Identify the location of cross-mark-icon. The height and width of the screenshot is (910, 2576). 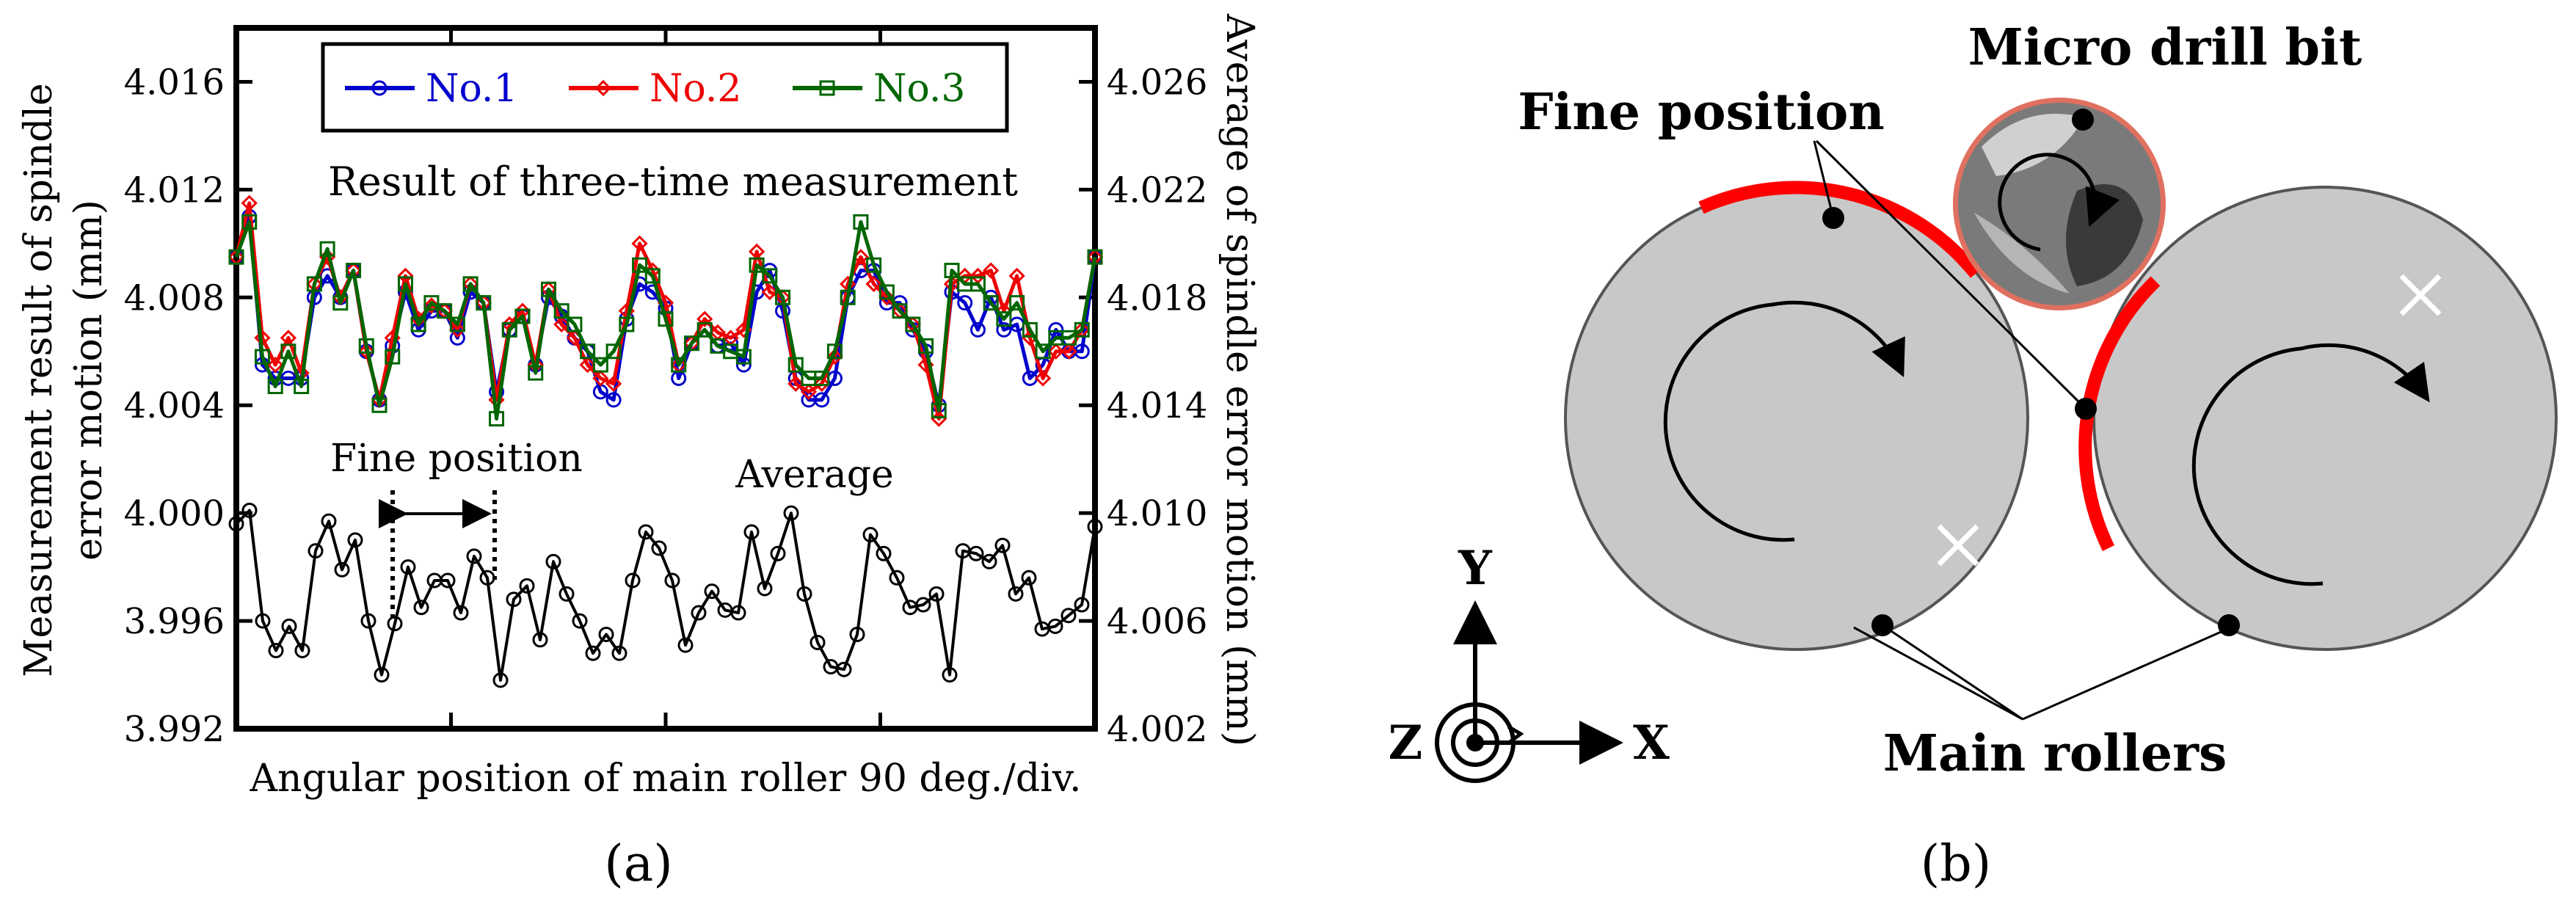
(1958, 545).